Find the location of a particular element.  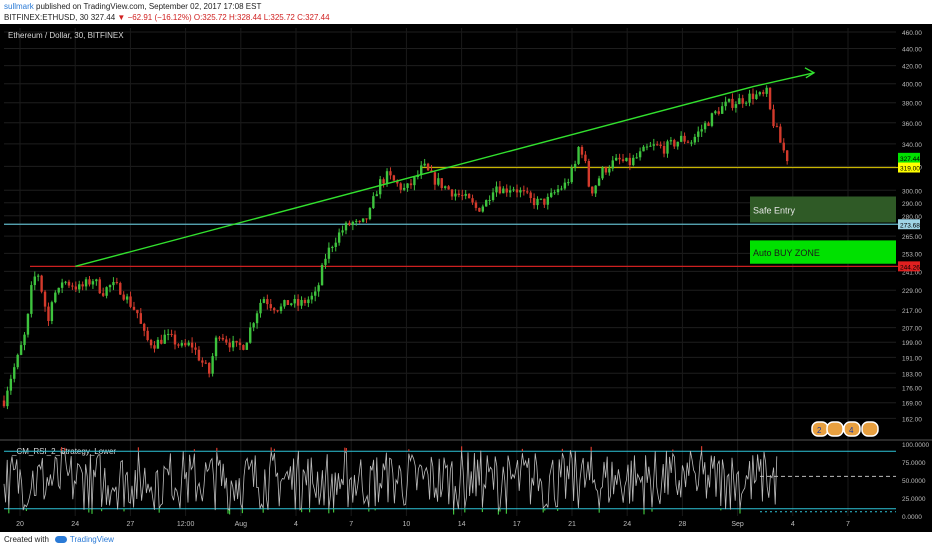

time-tick-label: 10 is located at coordinates (407, 524).